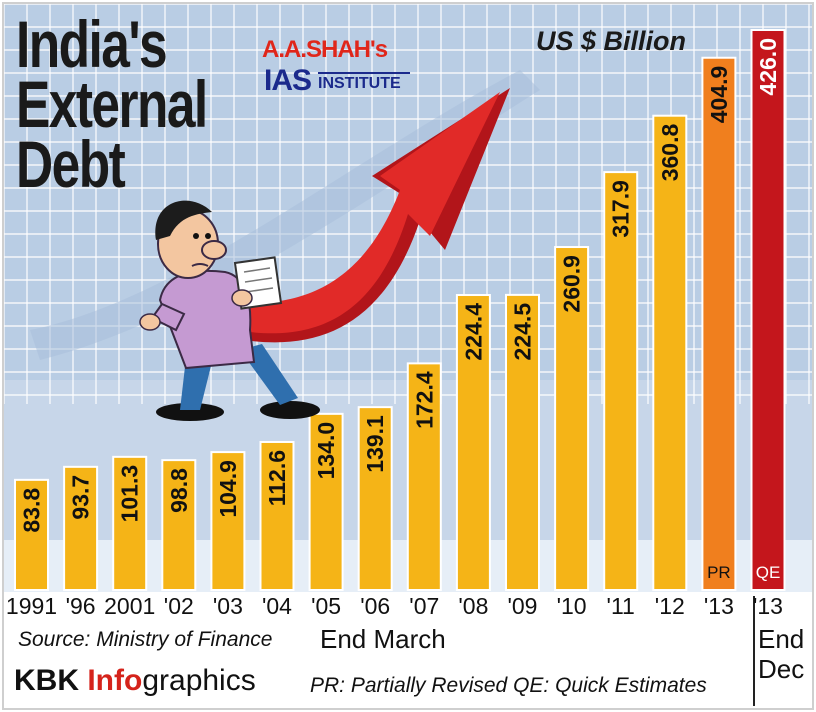  What do you see at coordinates (81, 497) in the screenshot?
I see `bar-value-label: 93.7` at bounding box center [81, 497].